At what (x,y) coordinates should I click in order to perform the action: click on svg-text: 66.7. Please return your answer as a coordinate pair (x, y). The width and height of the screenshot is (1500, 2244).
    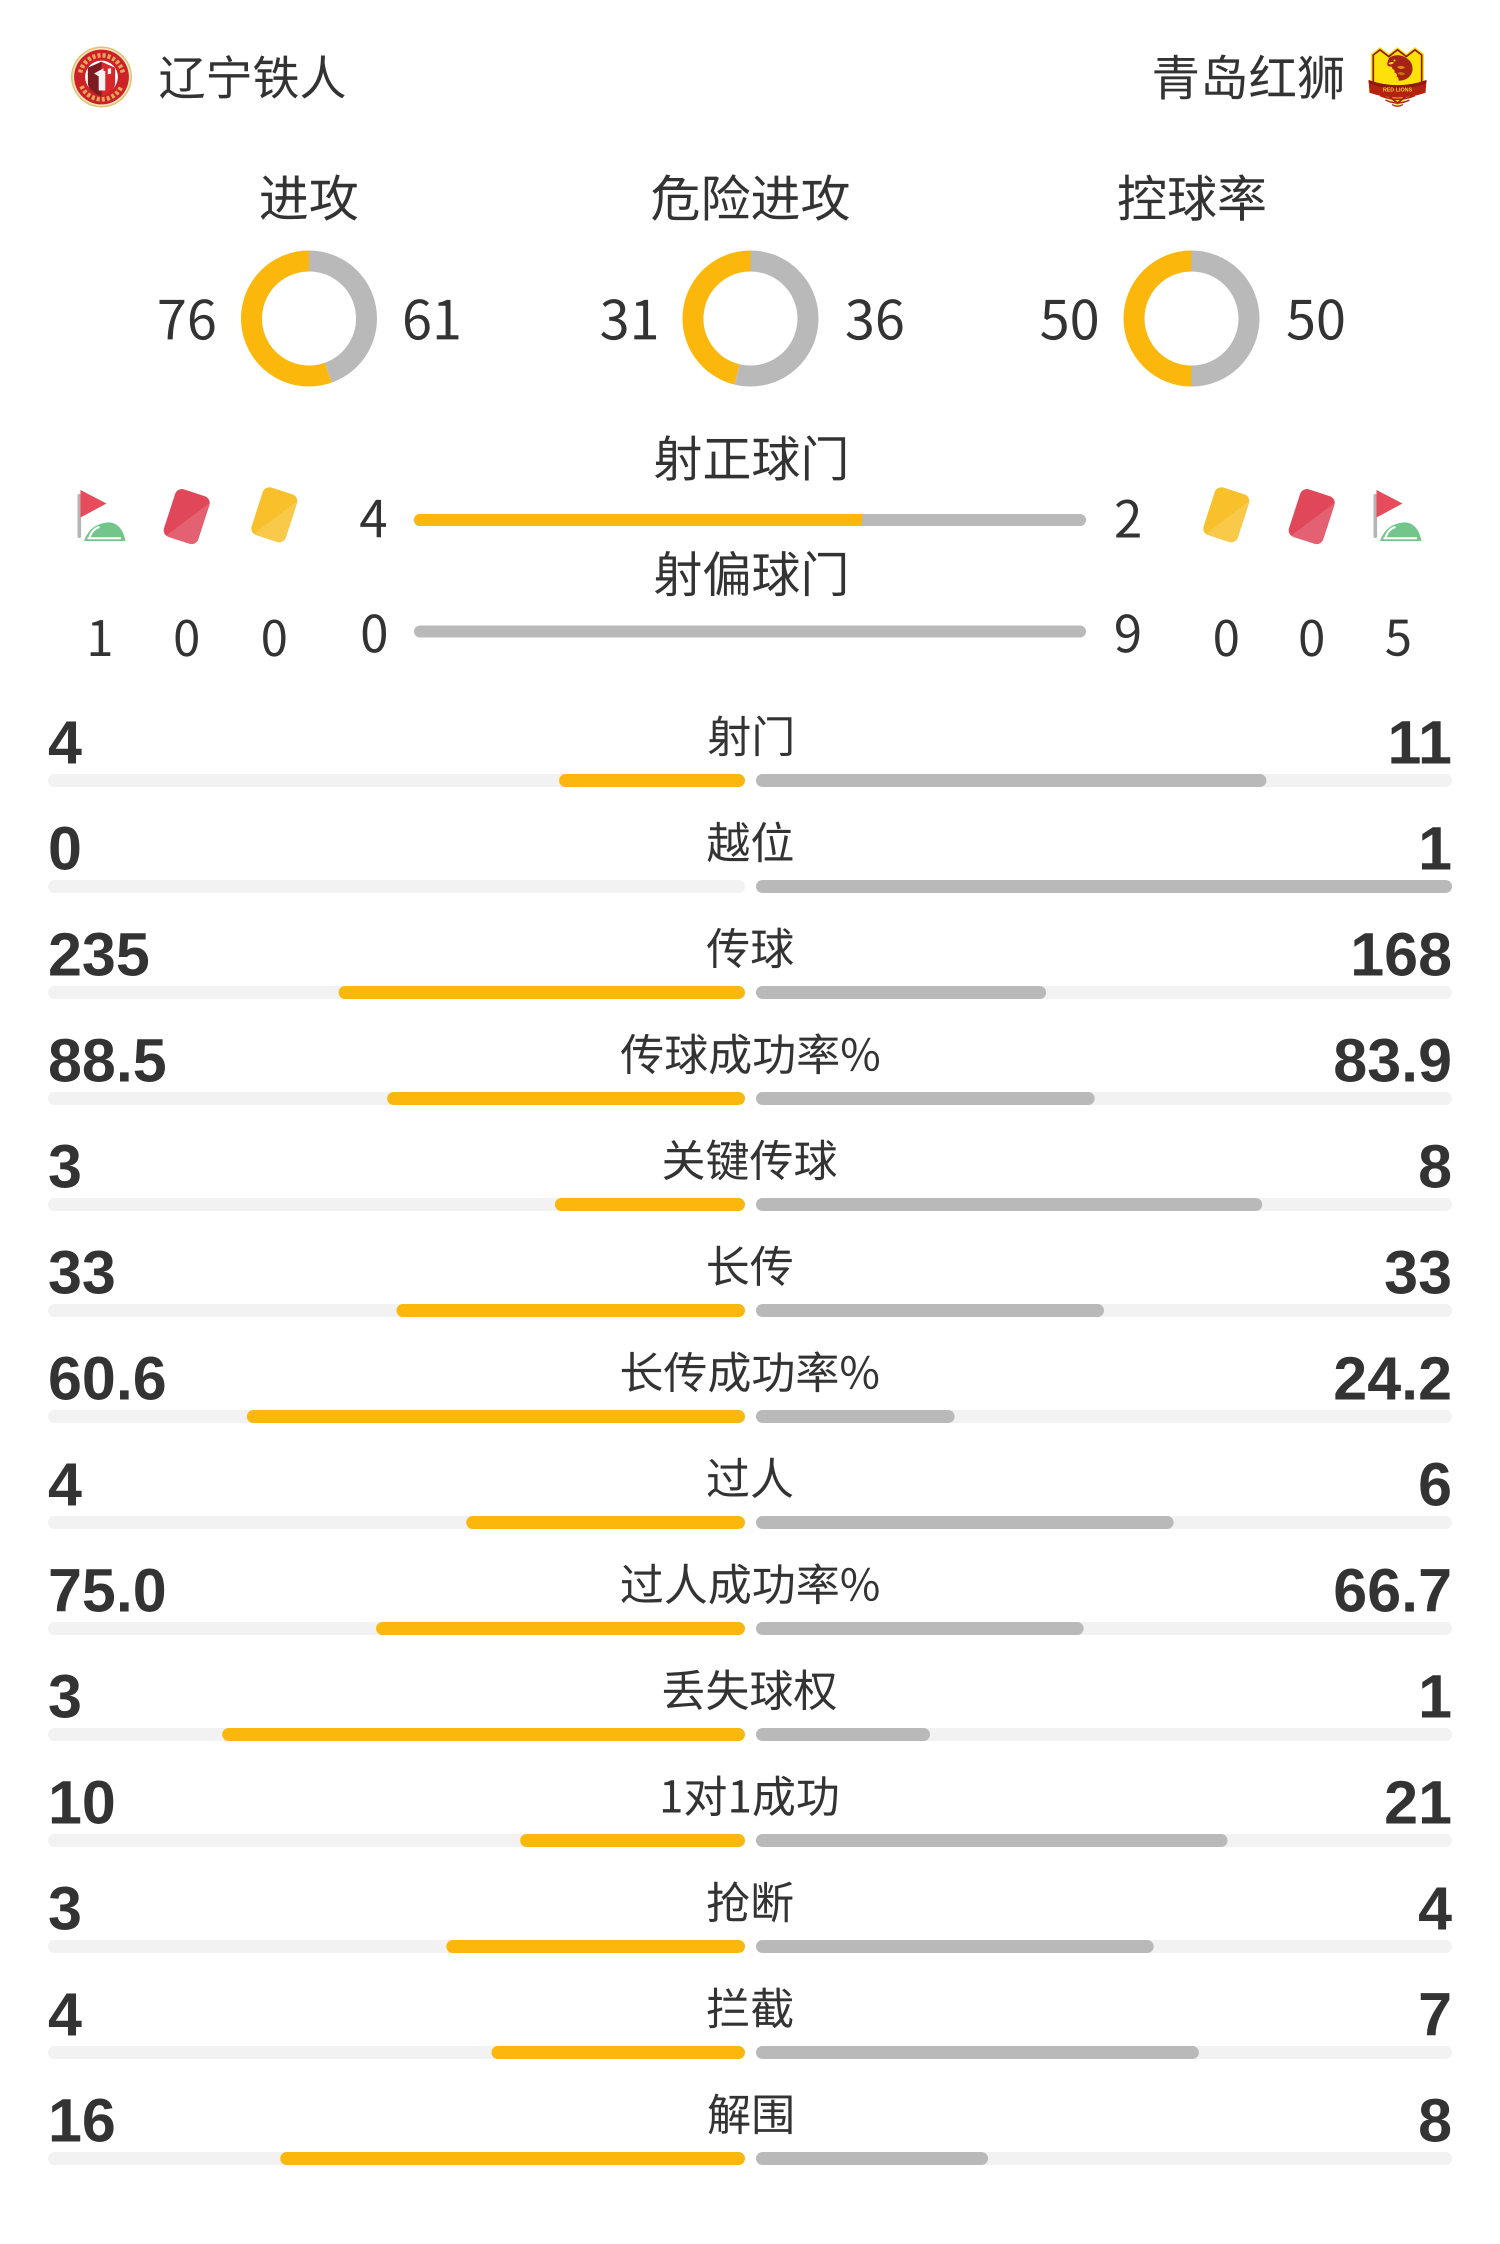
    Looking at the image, I should click on (1392, 1590).